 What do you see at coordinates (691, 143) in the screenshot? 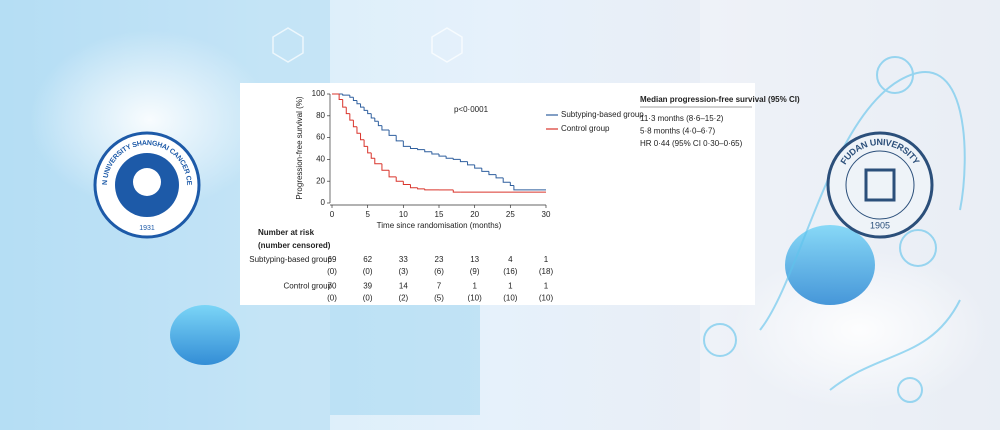
I see `median-row: HR 0·44 (95% CI 0·30–0·65)` at bounding box center [691, 143].